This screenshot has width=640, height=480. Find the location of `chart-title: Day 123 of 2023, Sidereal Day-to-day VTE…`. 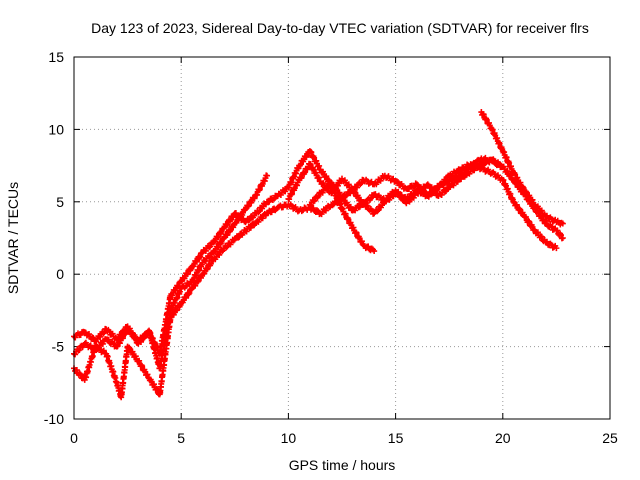

chart-title: Day 123 of 2023, Sidereal Day-to-day VTE… is located at coordinates (340, 28).